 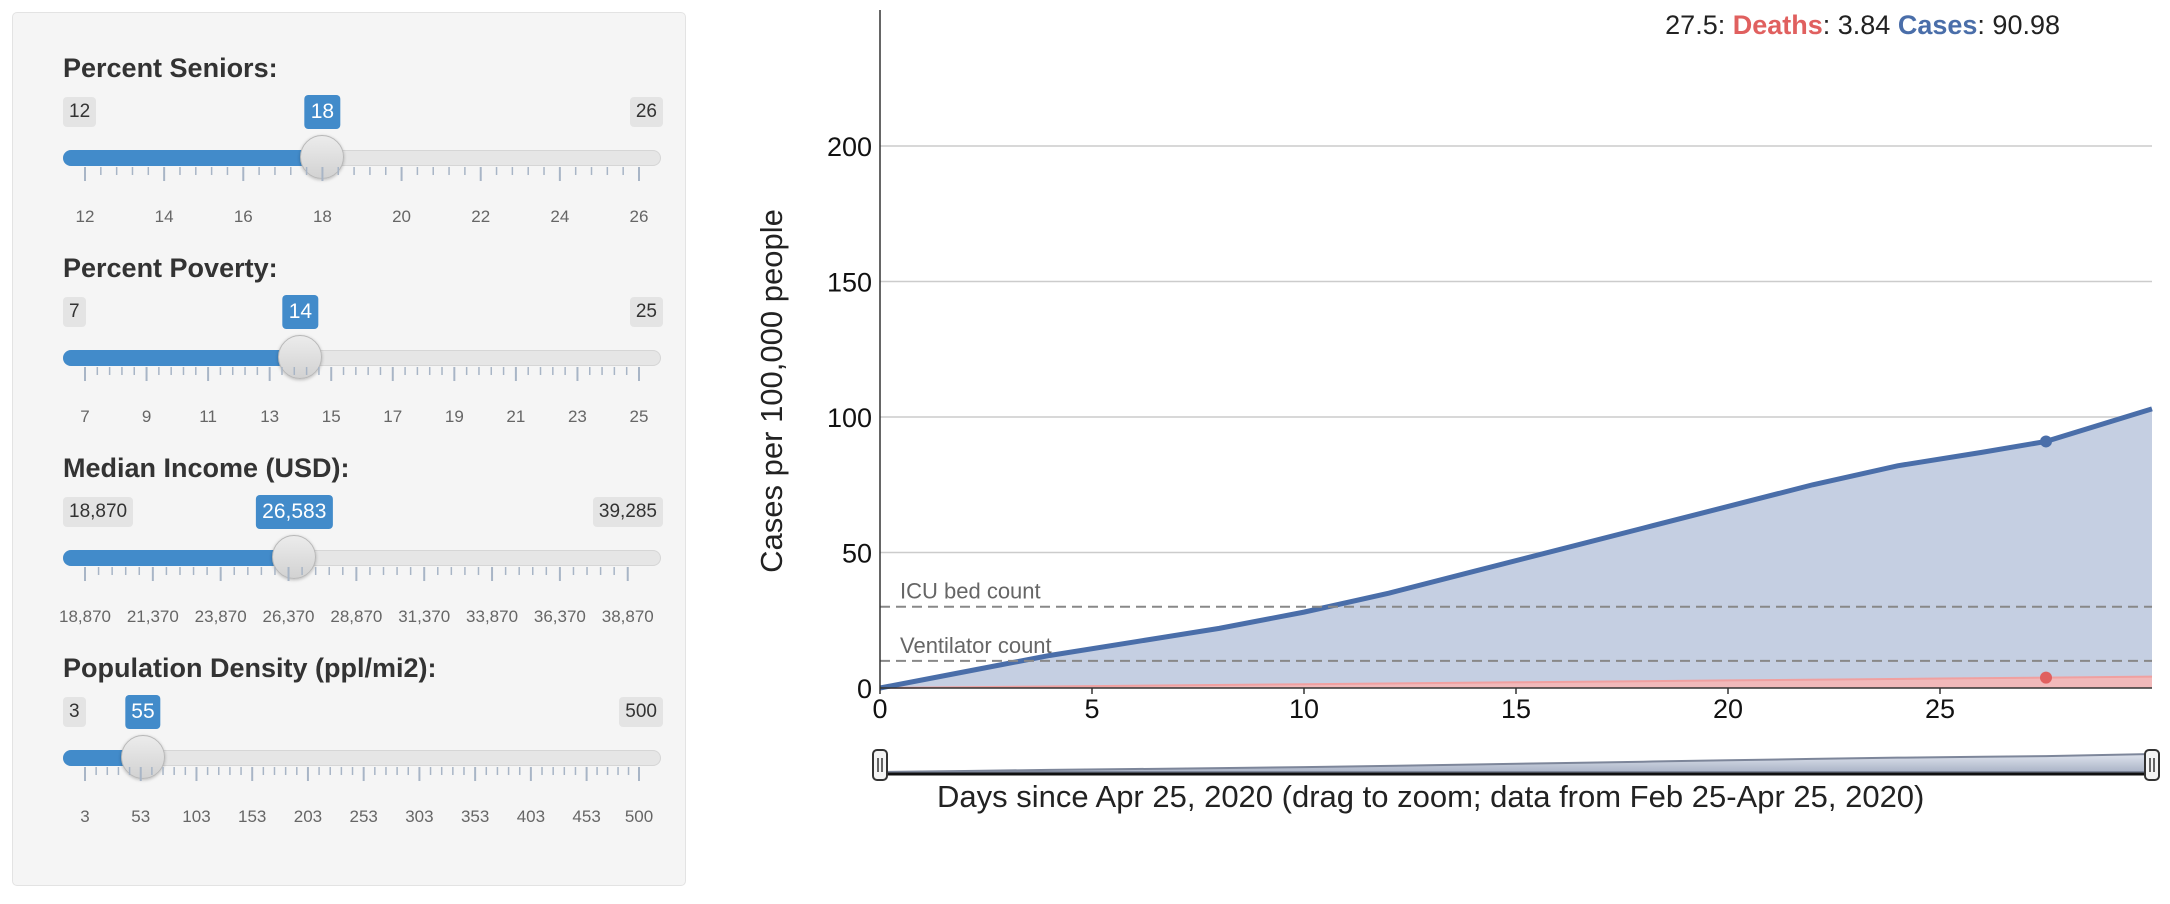 What do you see at coordinates (1940, 709) in the screenshot?
I see `x-tick-label: 25` at bounding box center [1940, 709].